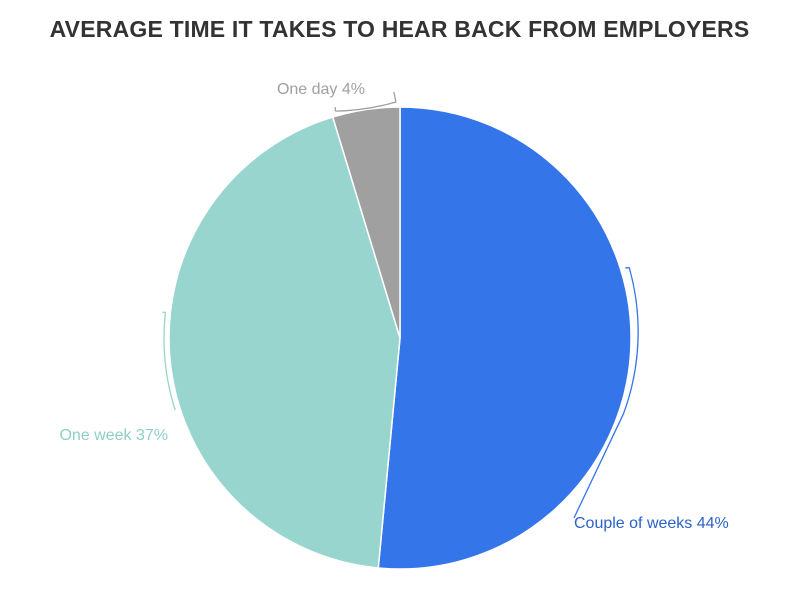  I want to click on pie-slice, so click(366, 222).